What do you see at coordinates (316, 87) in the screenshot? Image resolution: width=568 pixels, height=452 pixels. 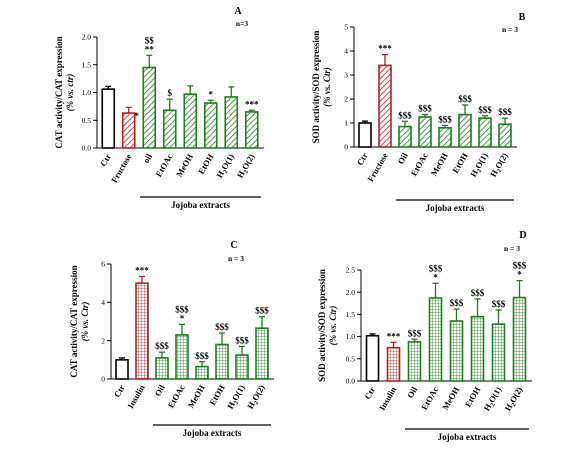 I see `y-axis-title: SOD activity/SOD expression` at bounding box center [316, 87].